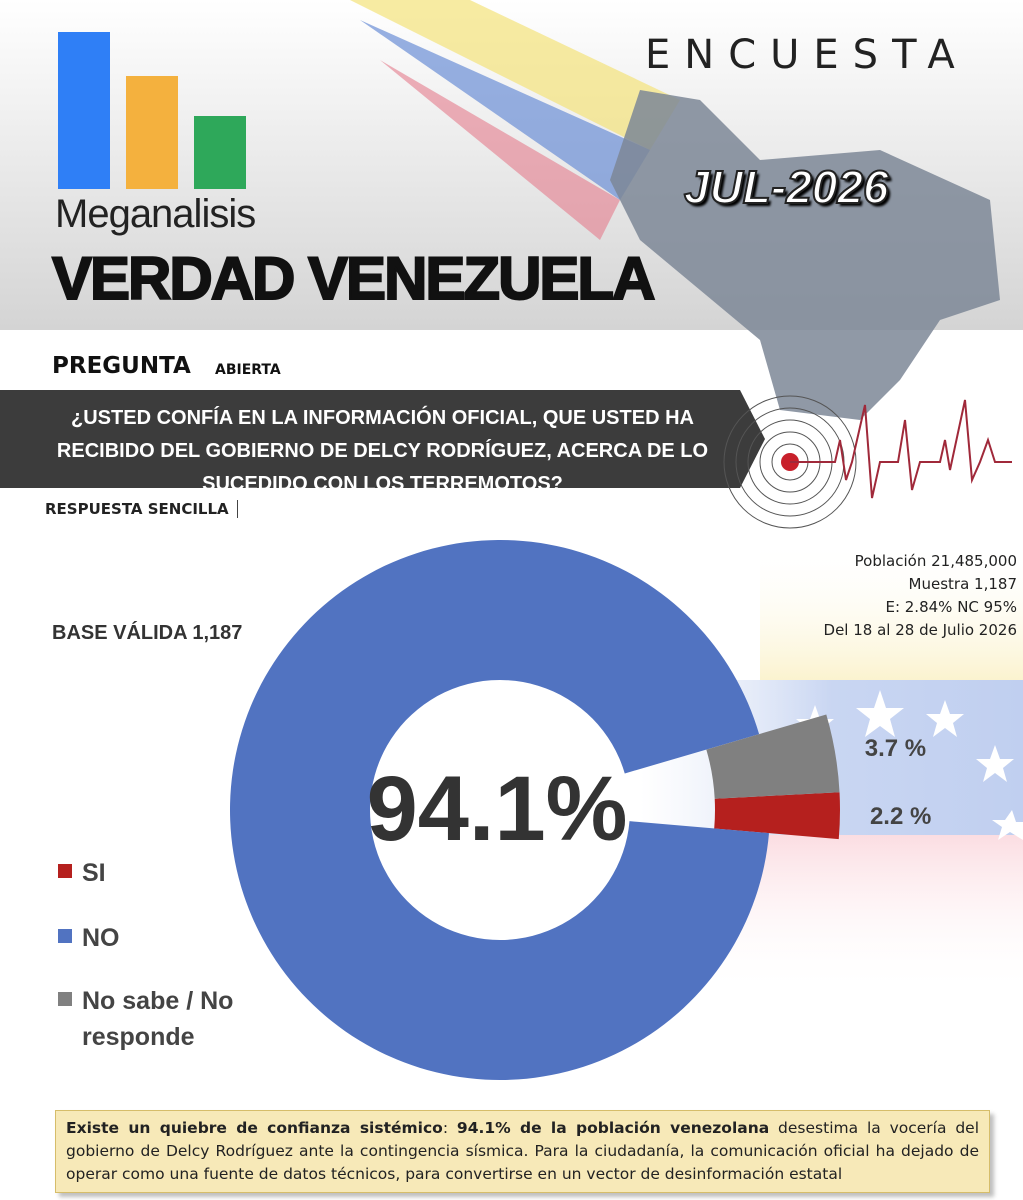  I want to click on base: BASE VÁLIDA 1,187, so click(147, 633).